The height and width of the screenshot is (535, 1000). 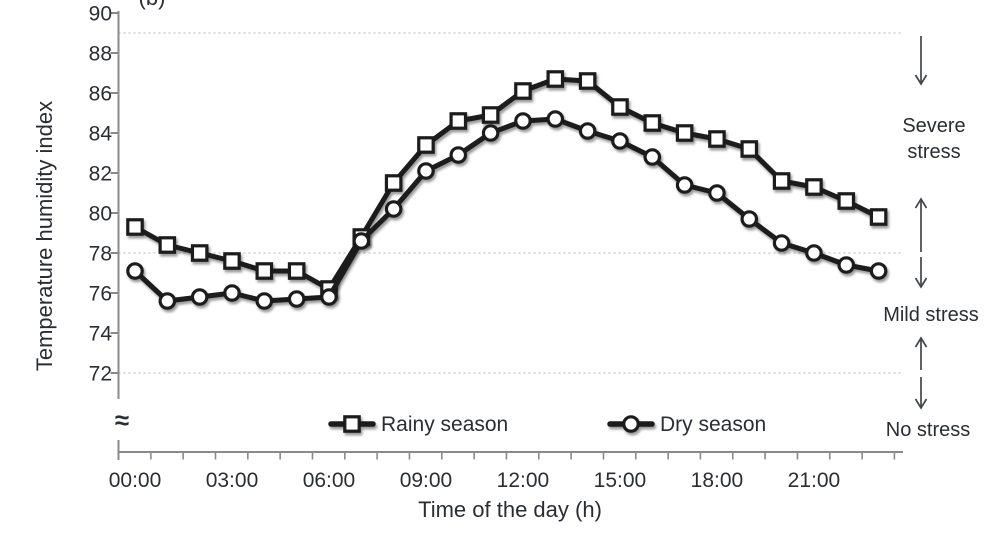 What do you see at coordinates (329, 480) in the screenshot?
I see `x-tick-label: 06:00` at bounding box center [329, 480].